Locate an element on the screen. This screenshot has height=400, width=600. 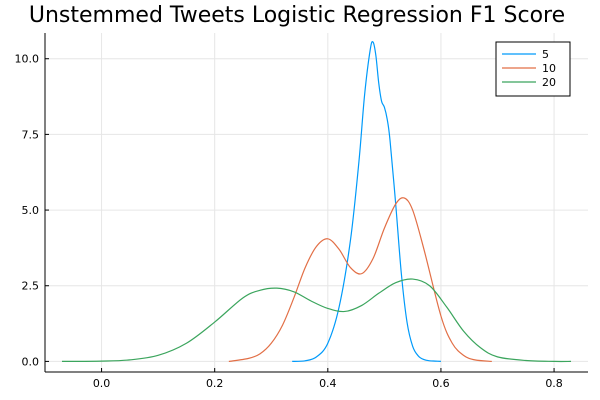
legend-label-5: 5 is located at coordinates (545, 54).